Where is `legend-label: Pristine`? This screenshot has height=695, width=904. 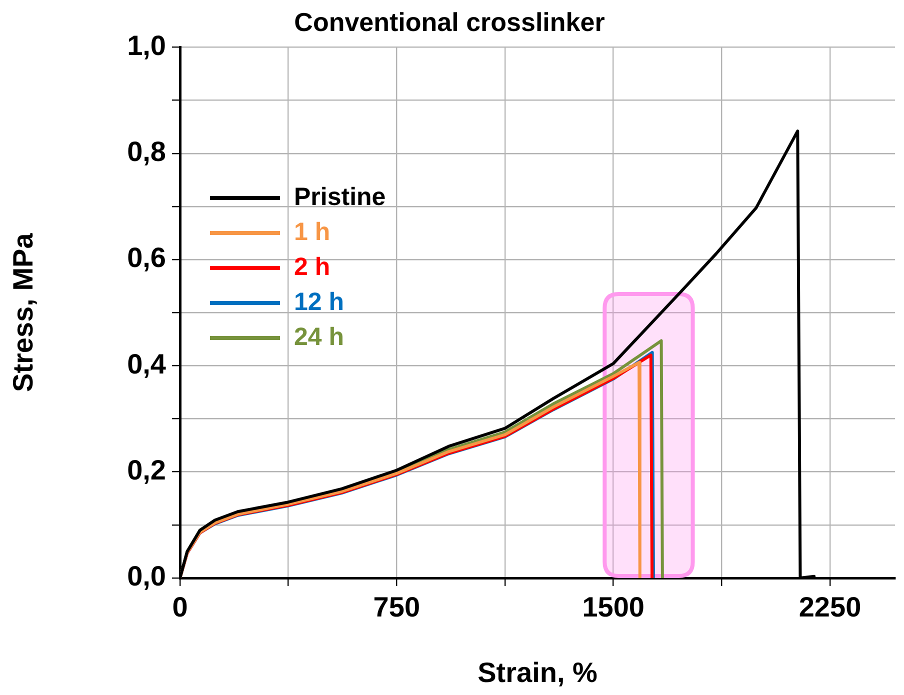
legend-label: Pristine is located at coordinates (340, 197).